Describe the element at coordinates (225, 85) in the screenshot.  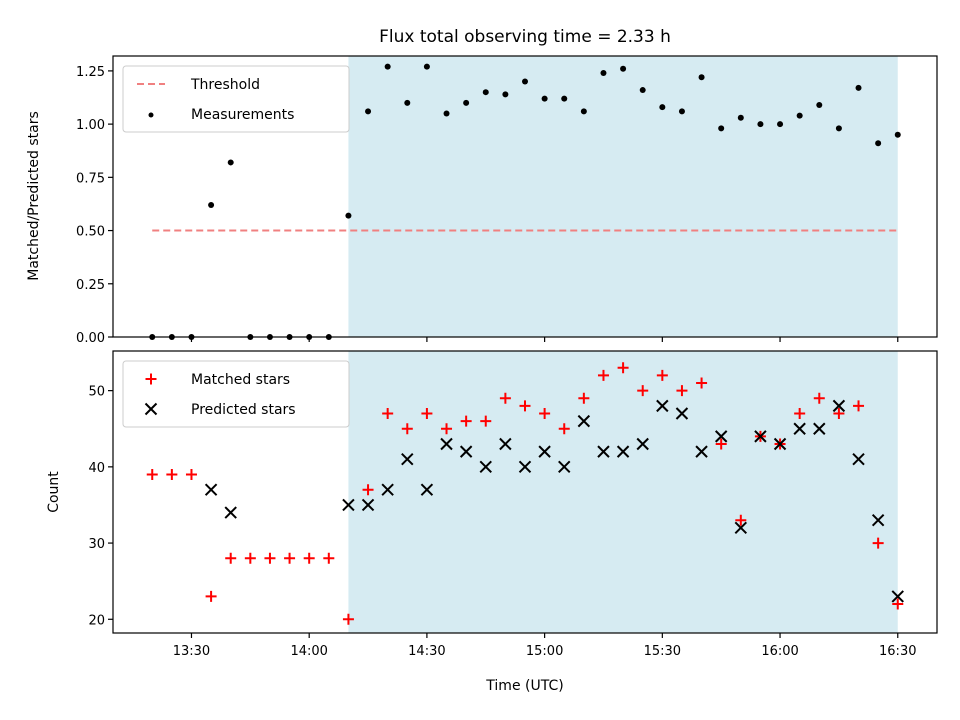
I see `legend-label: Threshold` at that location.